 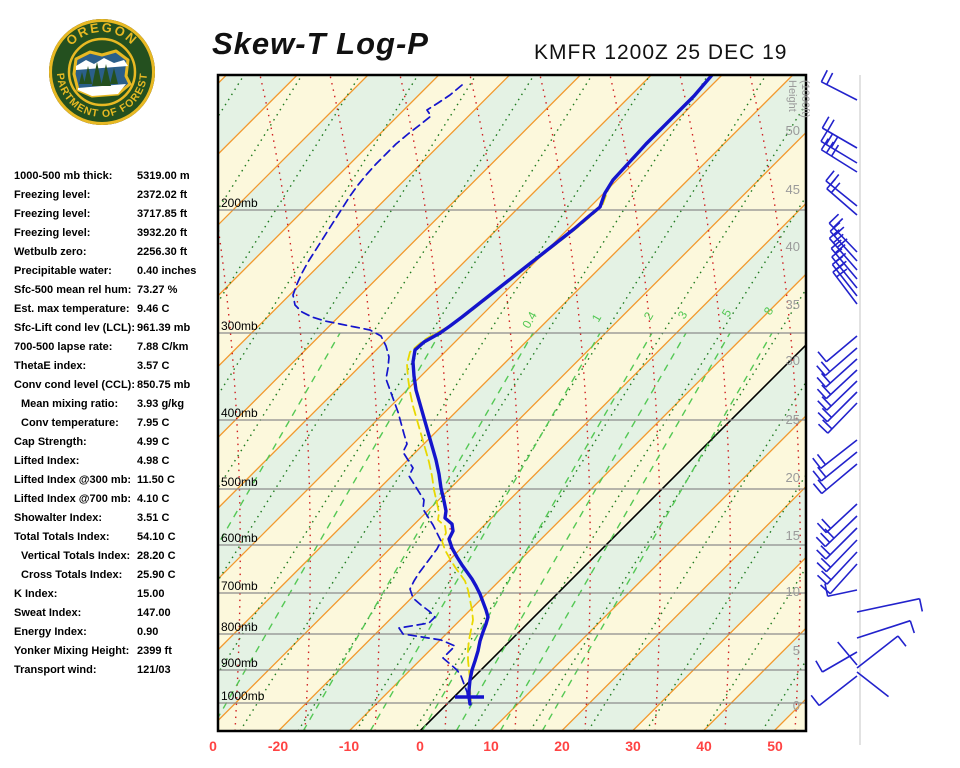 What do you see at coordinates (793, 130) in the screenshot?
I see `height-tick-label: 50` at bounding box center [793, 130].